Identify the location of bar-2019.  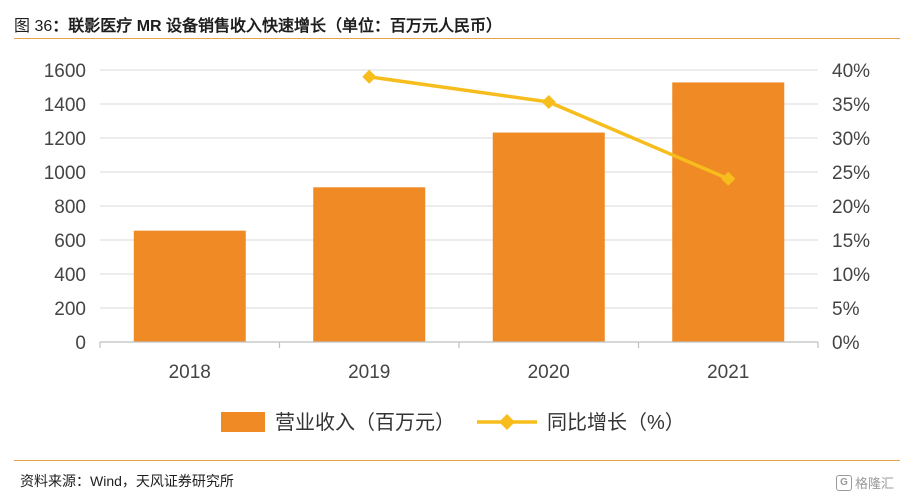
(369, 264).